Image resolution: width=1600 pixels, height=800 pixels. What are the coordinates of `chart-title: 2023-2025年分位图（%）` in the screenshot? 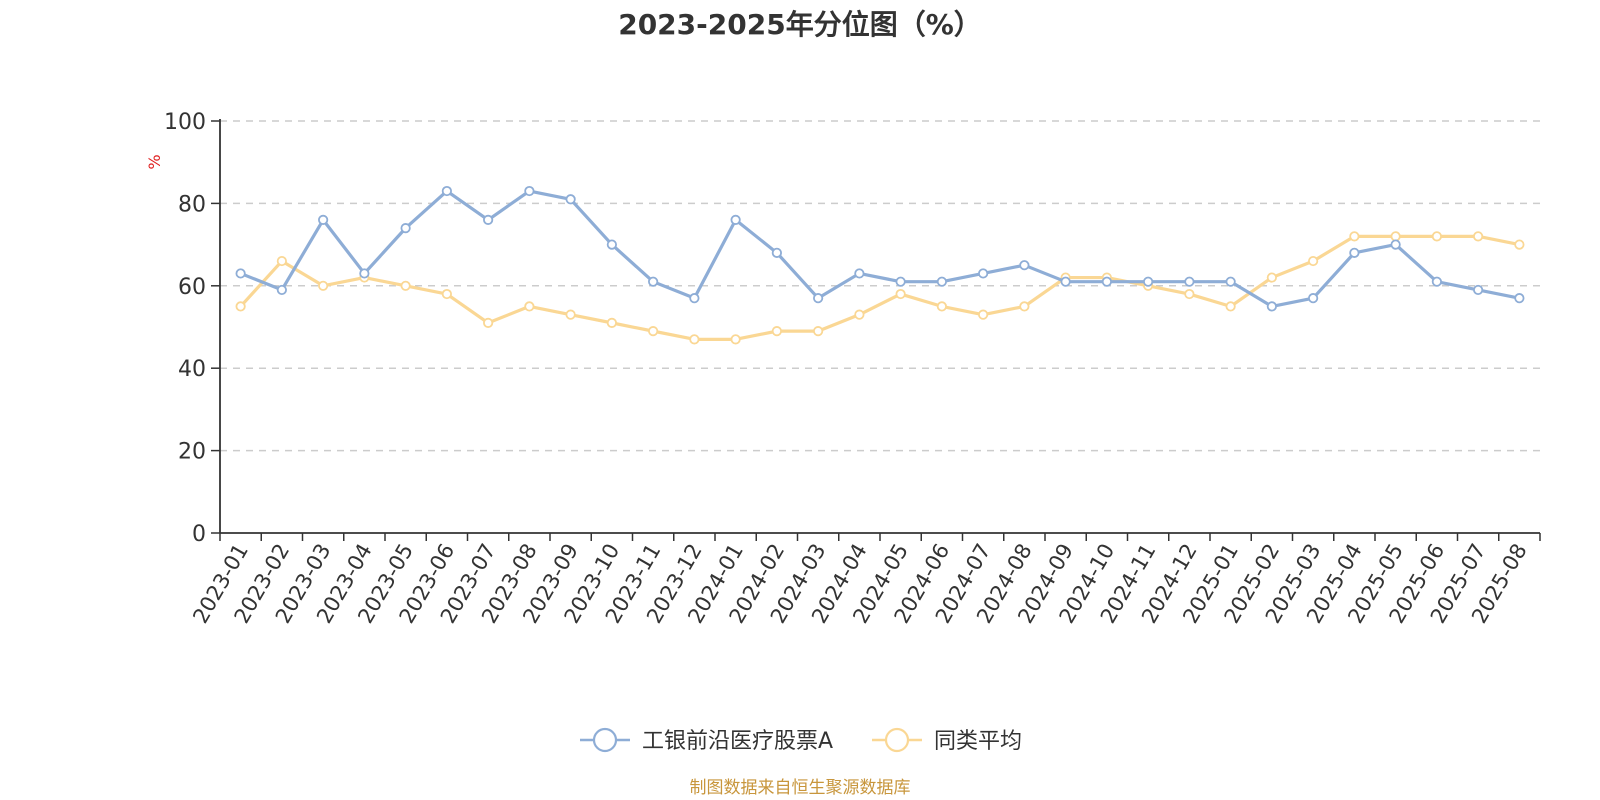 It's located at (800, 24).